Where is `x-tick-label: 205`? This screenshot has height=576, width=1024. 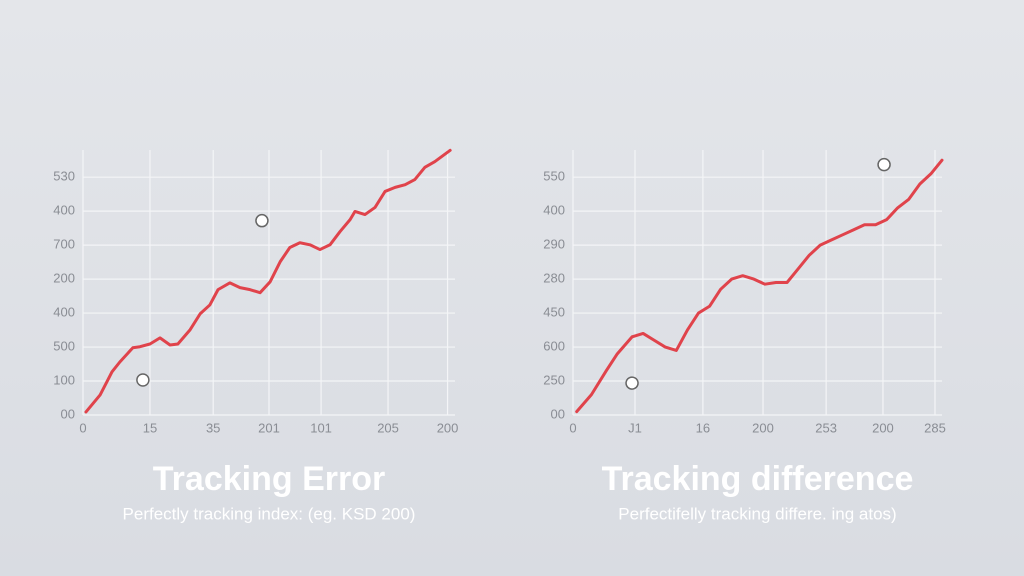
x-tick-label: 205 is located at coordinates (388, 427).